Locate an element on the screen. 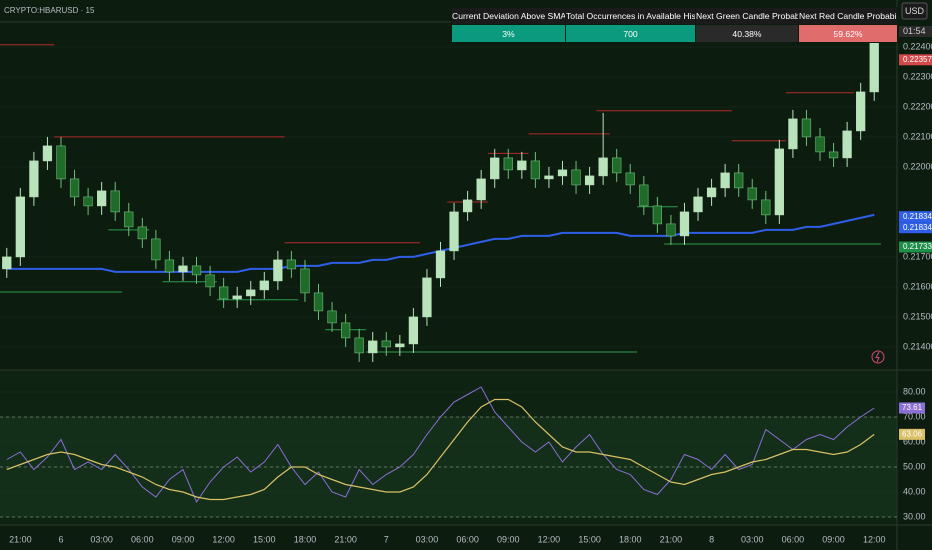 This screenshot has width=932, height=550. y-tick-label: 50.00 is located at coordinates (914, 466).